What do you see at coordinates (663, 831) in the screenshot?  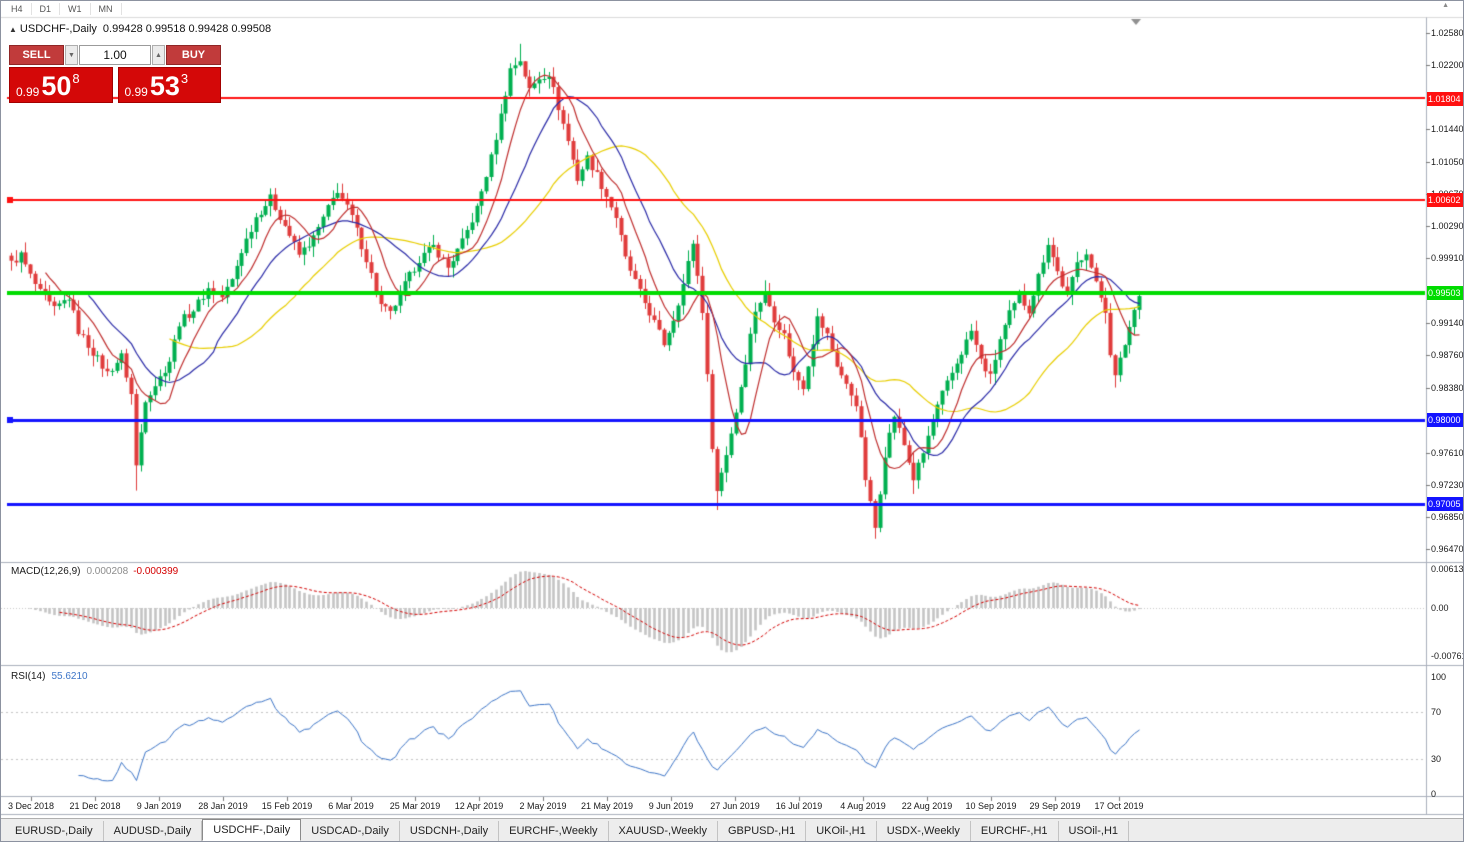 I see `tab-xauusd-weekly: XAUUSD-,Weekly` at bounding box center [663, 831].